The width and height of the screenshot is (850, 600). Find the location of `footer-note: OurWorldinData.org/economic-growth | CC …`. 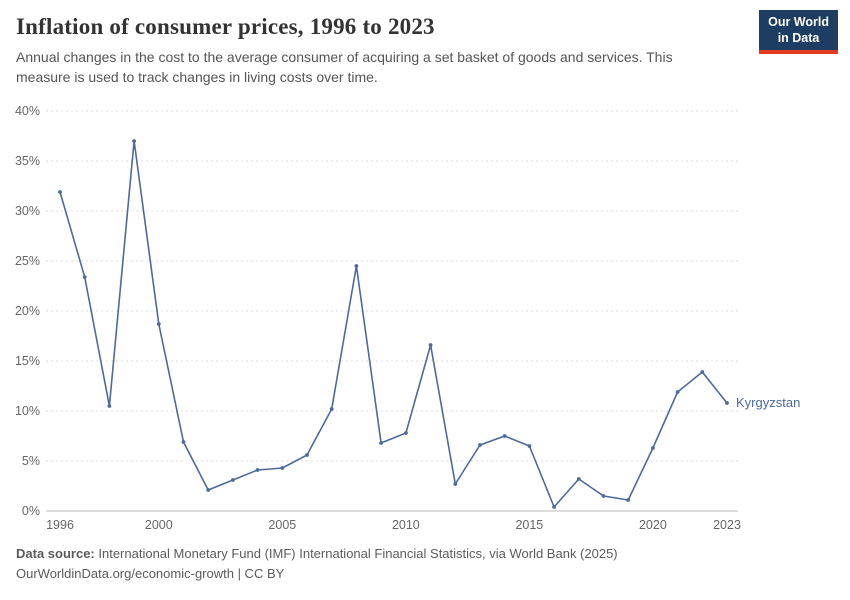

footer-note: OurWorldinData.org/economic-growth | CC … is located at coordinates (150, 574).